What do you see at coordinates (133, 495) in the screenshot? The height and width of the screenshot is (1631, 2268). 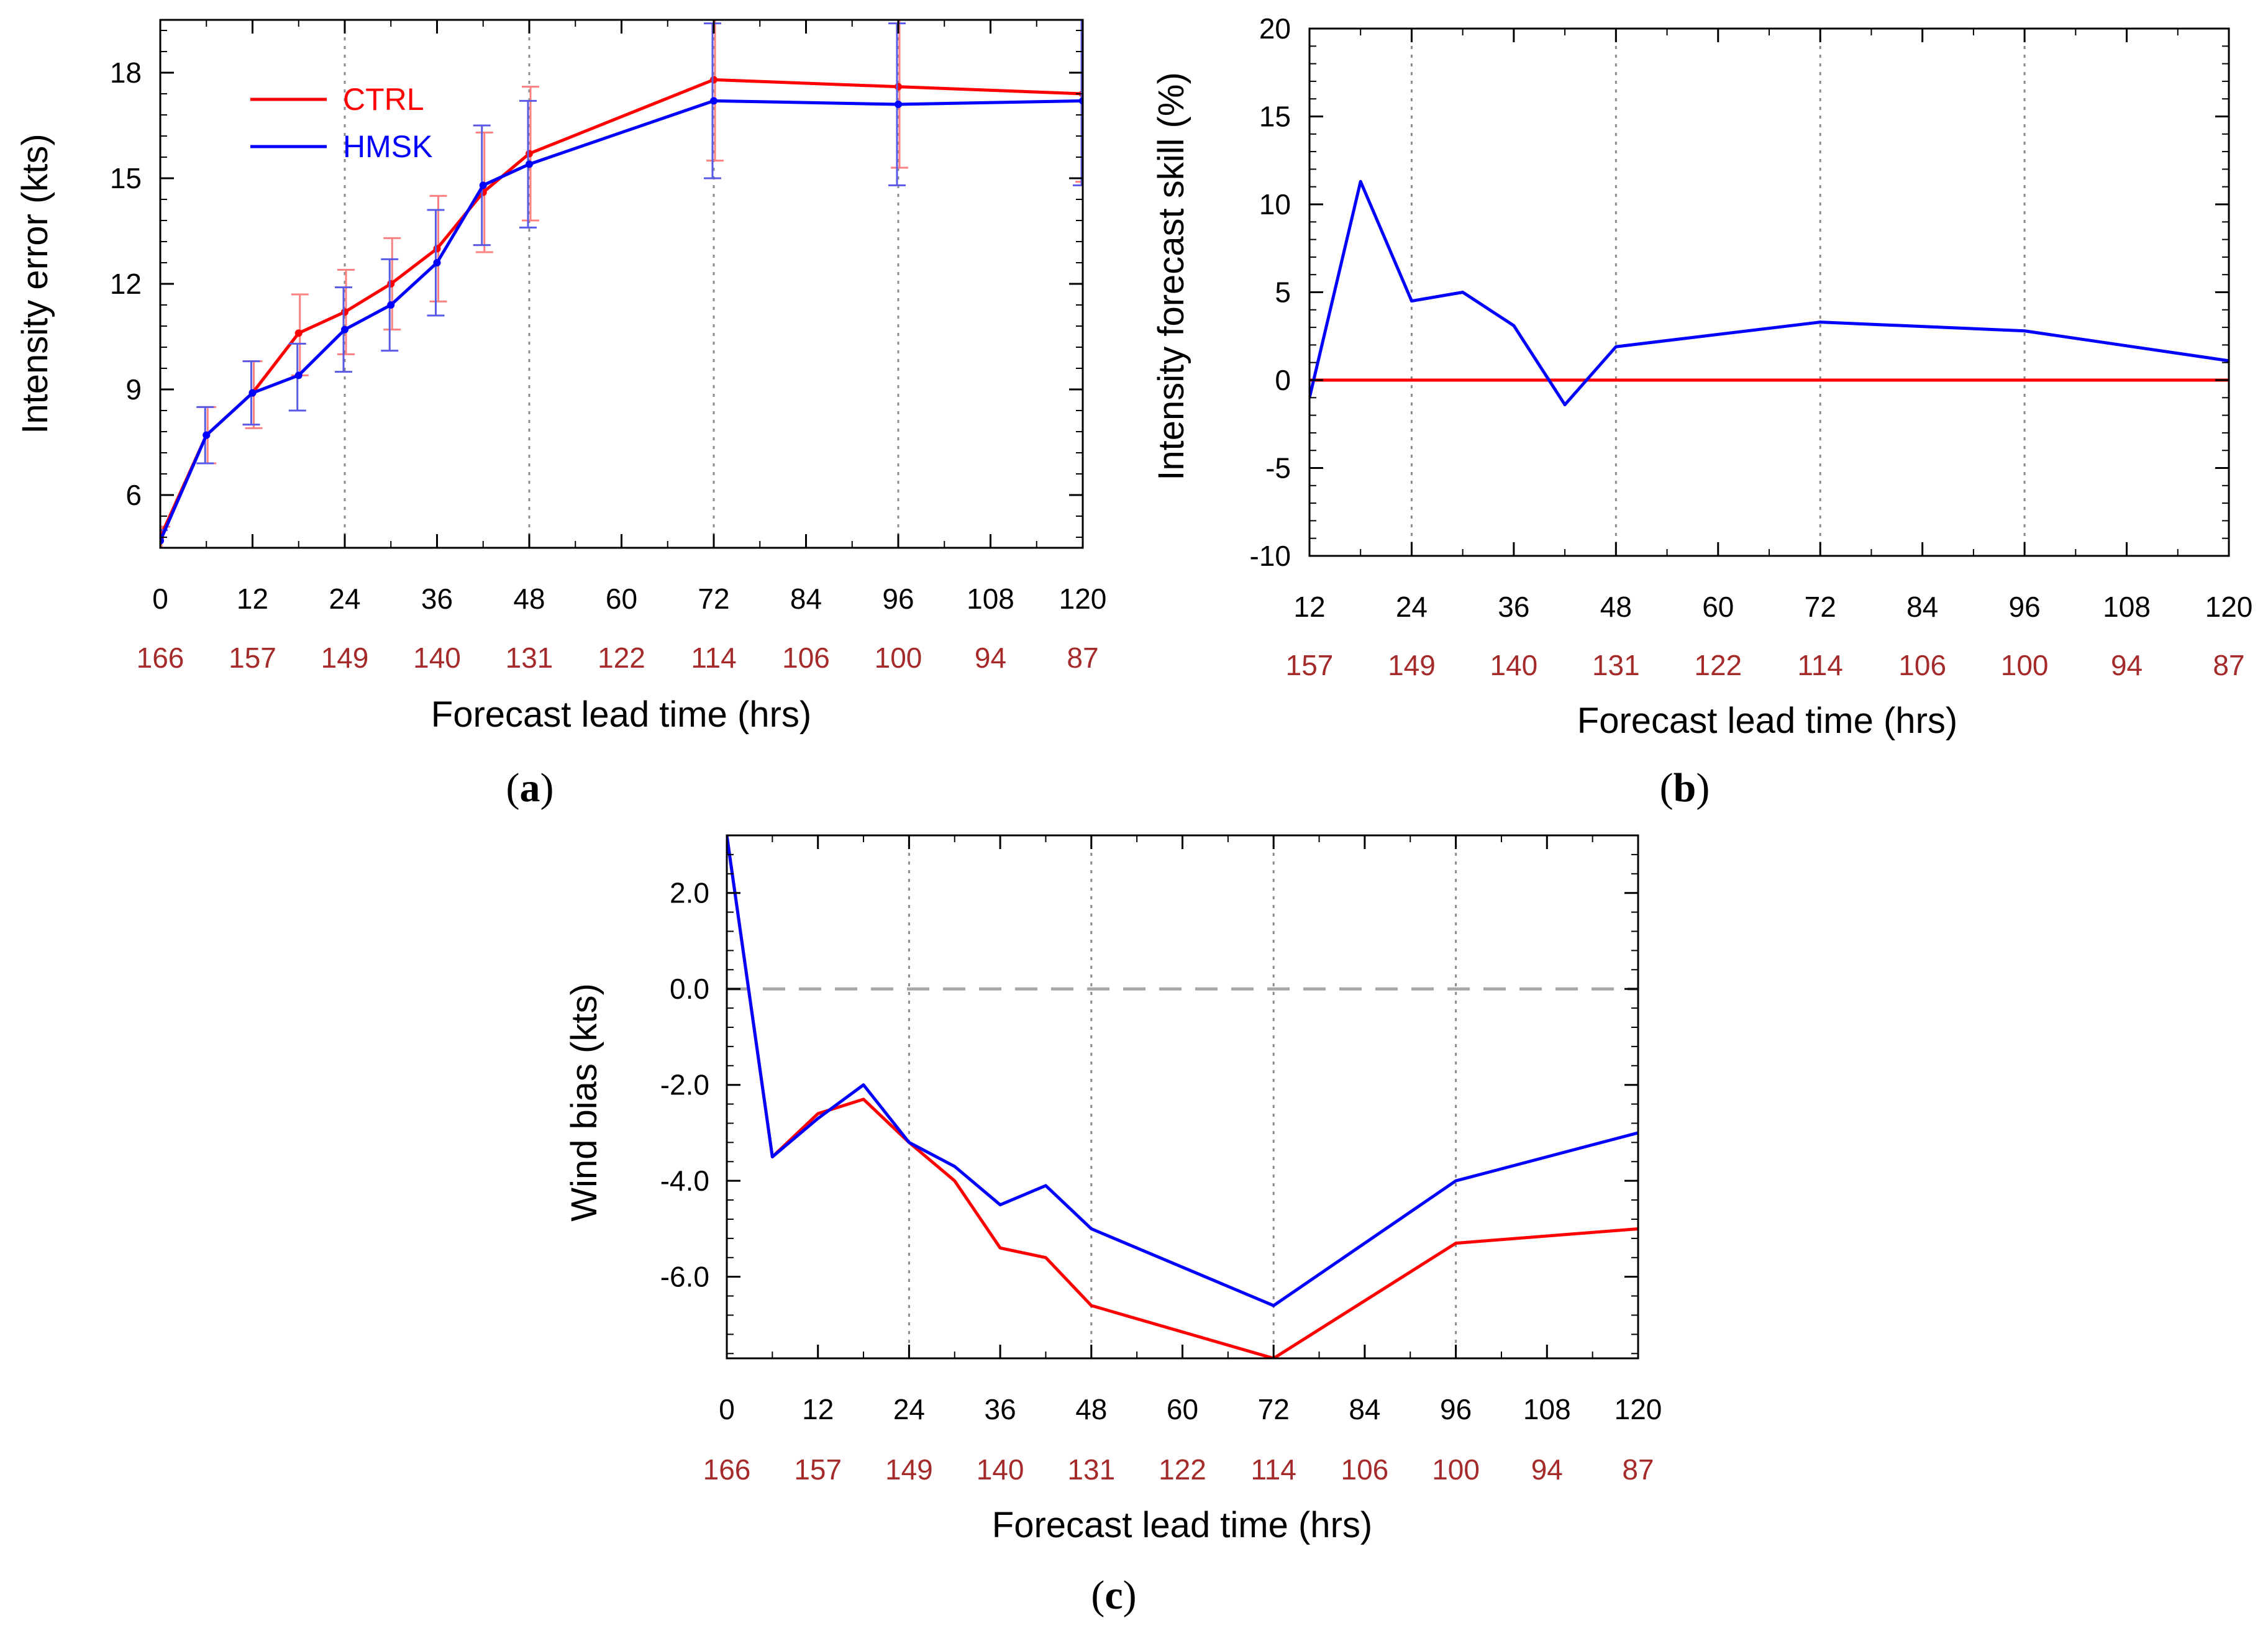 I see `y-tick-label: 6` at bounding box center [133, 495].